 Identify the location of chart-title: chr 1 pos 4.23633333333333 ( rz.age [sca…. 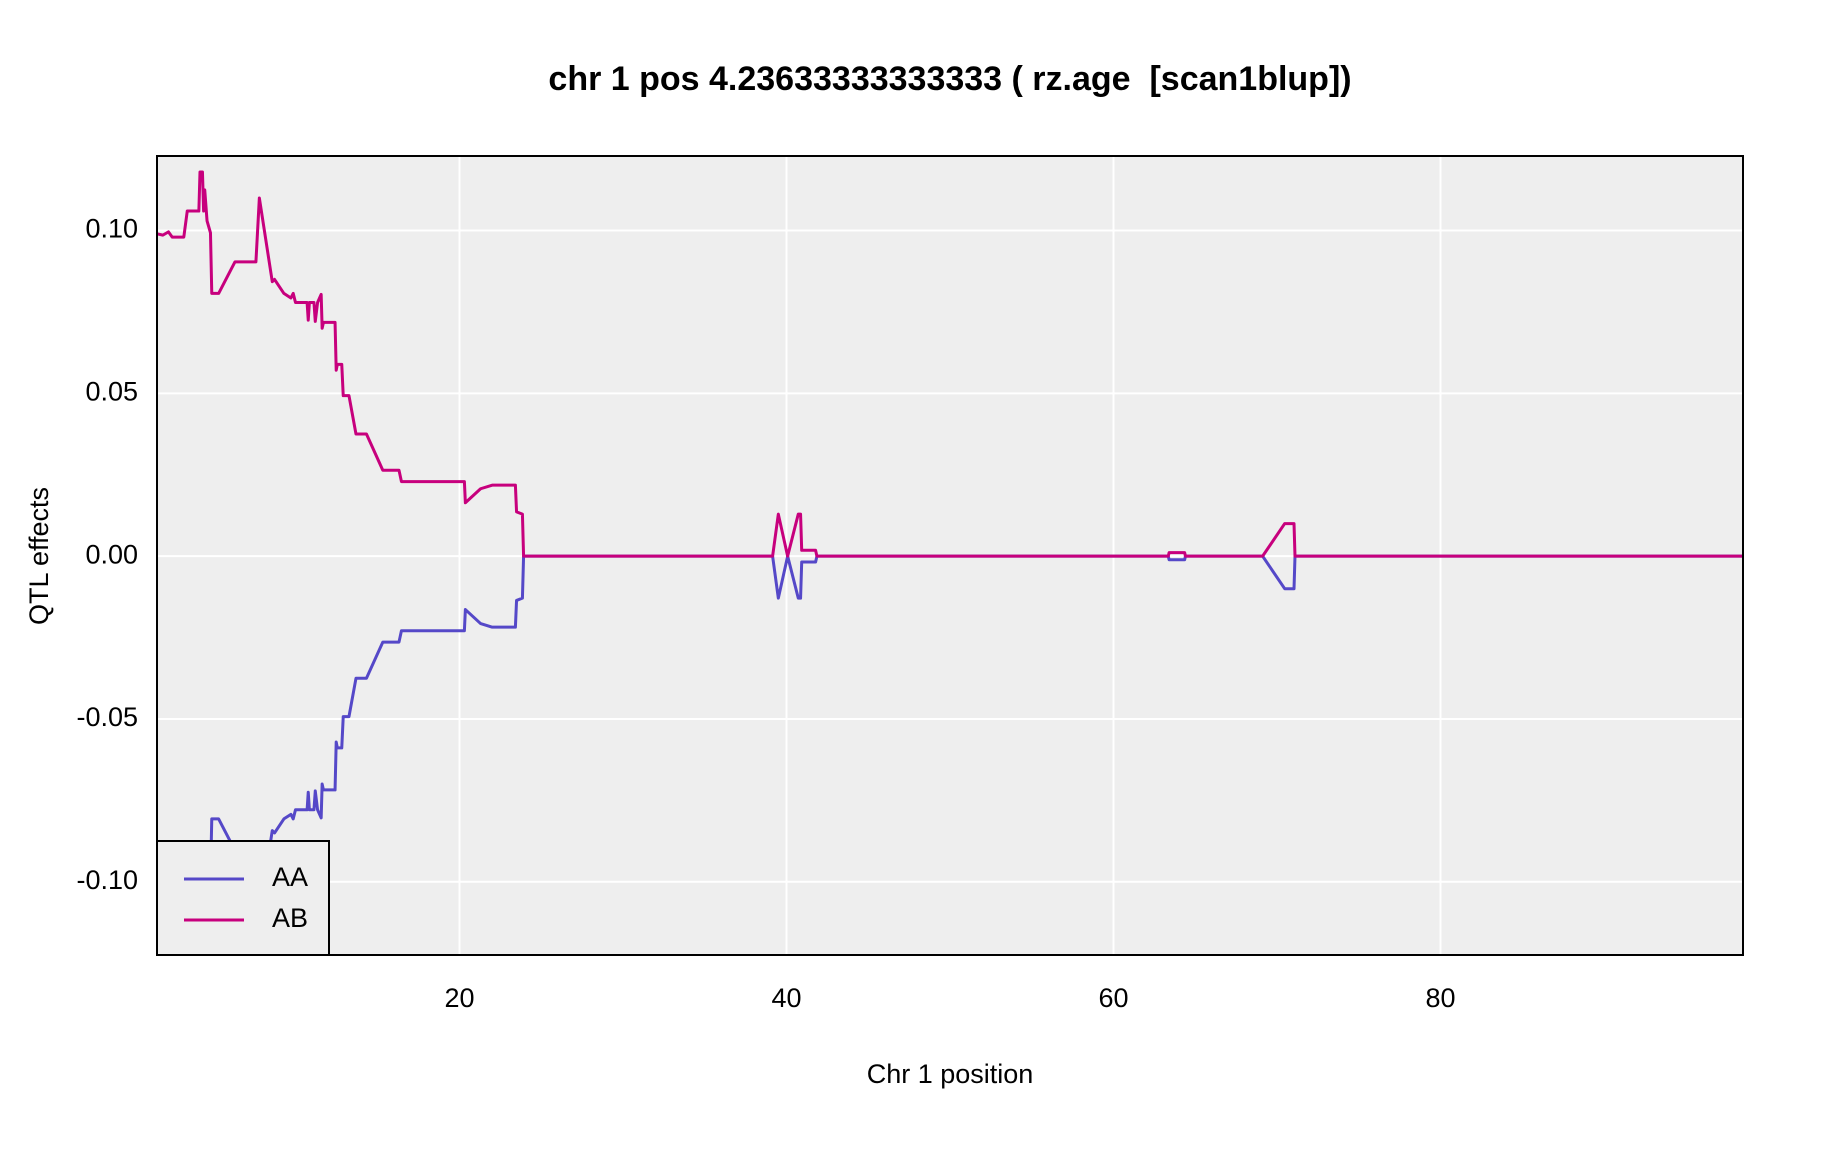
(949, 79).